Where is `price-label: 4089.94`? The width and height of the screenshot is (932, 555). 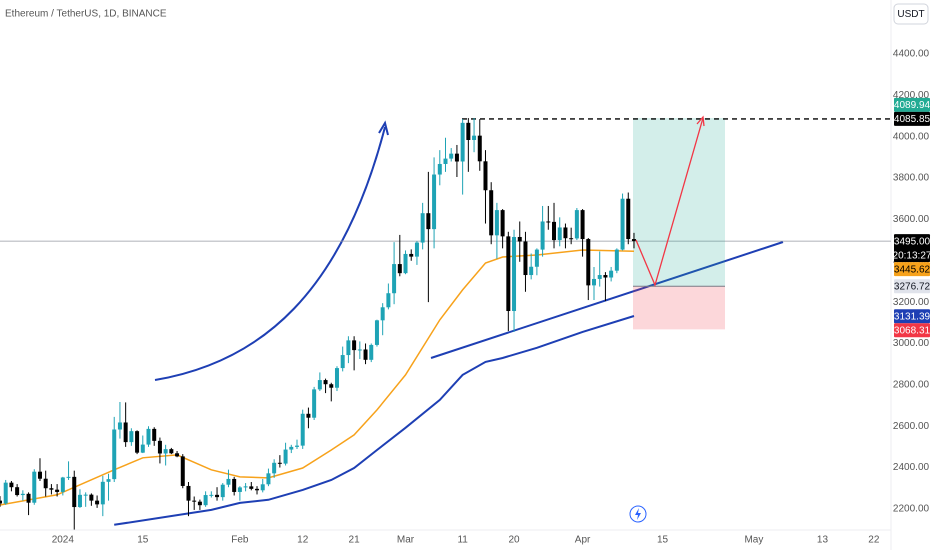 price-label: 4089.94 is located at coordinates (912, 105).